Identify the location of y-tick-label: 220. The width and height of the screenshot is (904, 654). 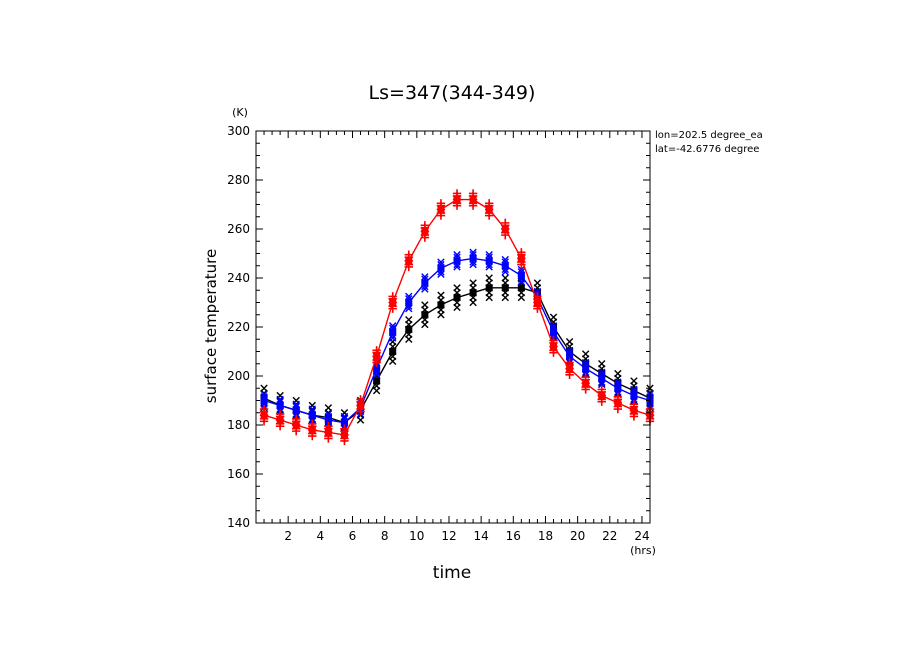
(238, 327).